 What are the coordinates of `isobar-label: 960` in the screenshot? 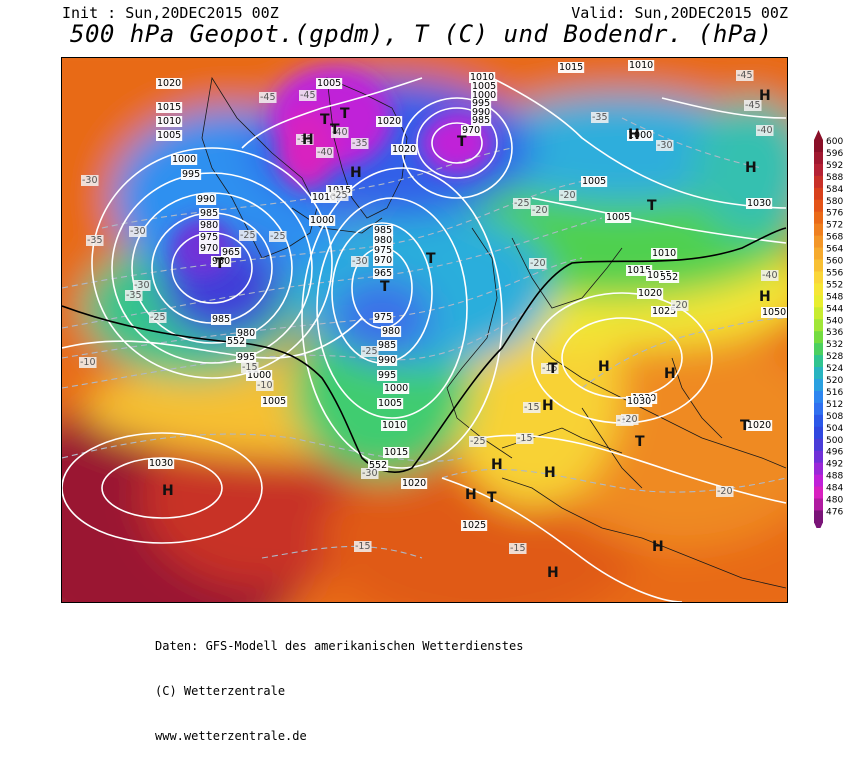 It's located at (221, 261).